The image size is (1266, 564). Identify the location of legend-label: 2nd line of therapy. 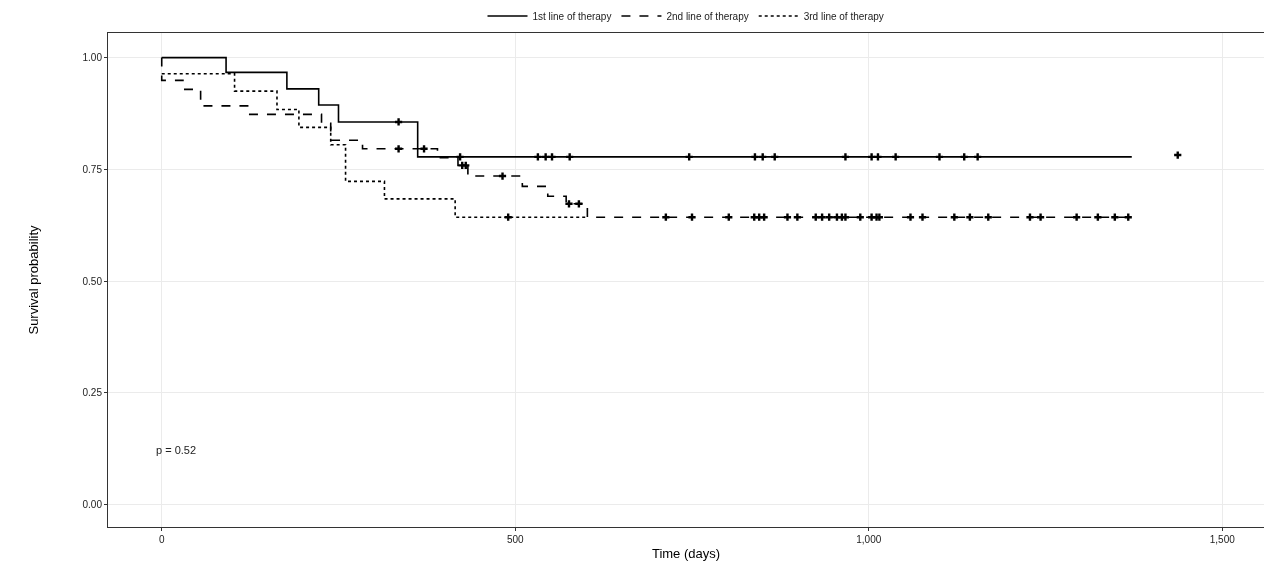
(707, 16).